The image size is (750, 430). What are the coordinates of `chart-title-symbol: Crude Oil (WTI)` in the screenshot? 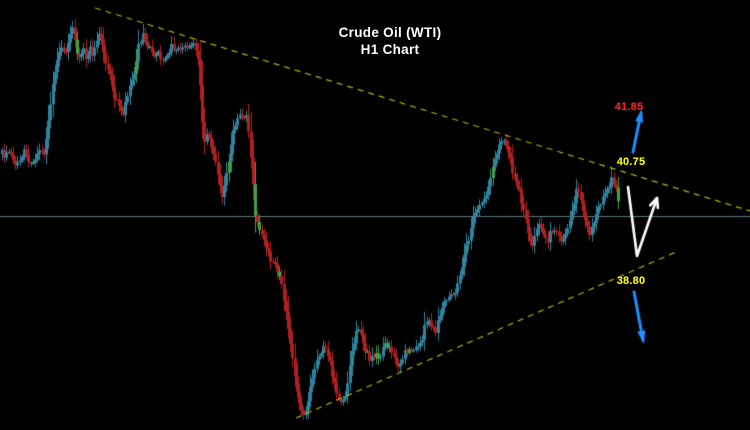 It's located at (390, 32).